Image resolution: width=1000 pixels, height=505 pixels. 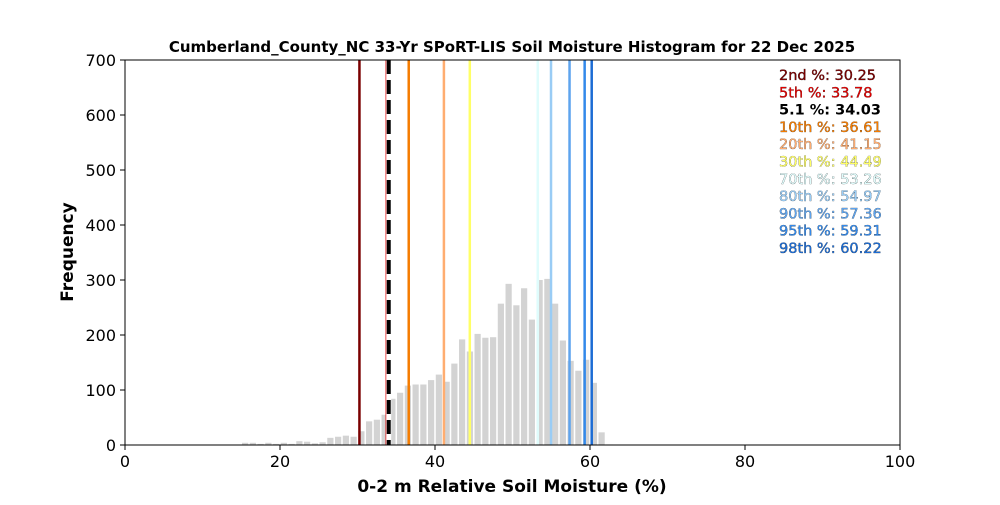 What do you see at coordinates (590, 461) in the screenshot?
I see `x-tick-label: 60` at bounding box center [590, 461].